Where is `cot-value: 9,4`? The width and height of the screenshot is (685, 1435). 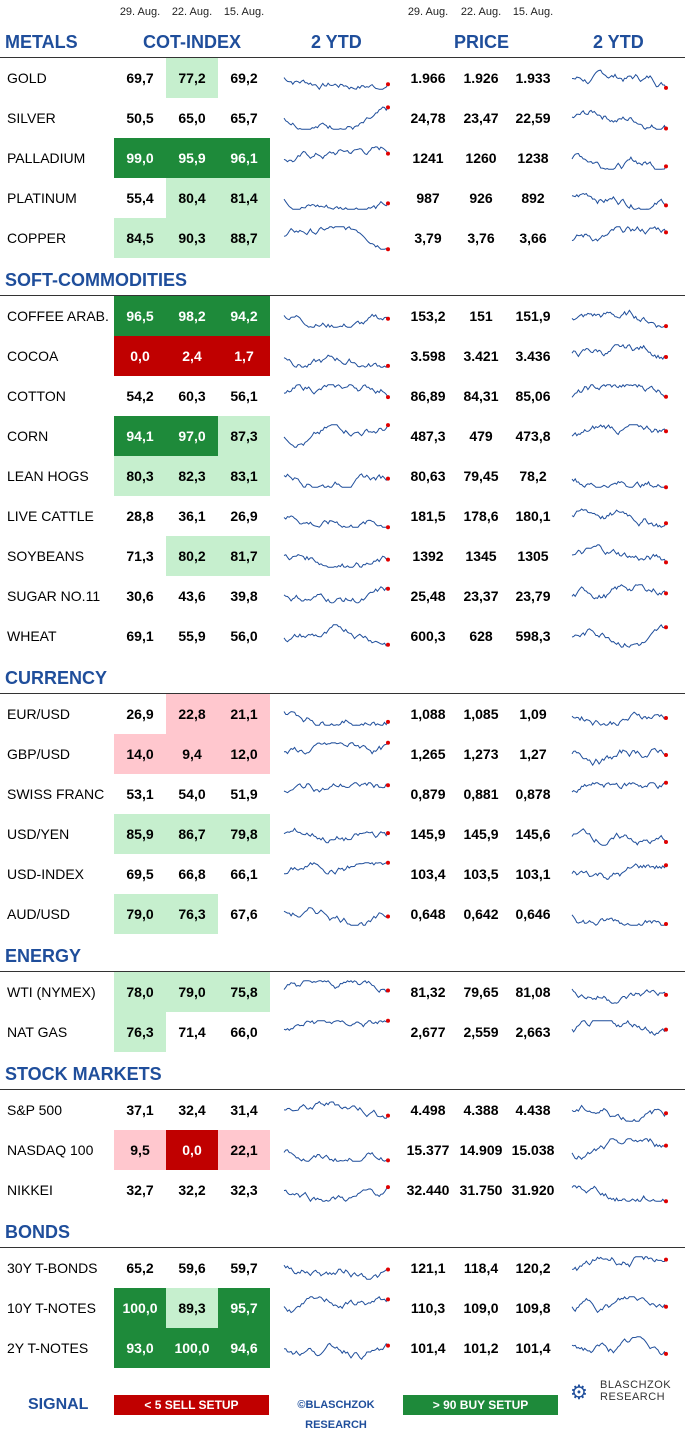 cot-value: 9,4 is located at coordinates (192, 754).